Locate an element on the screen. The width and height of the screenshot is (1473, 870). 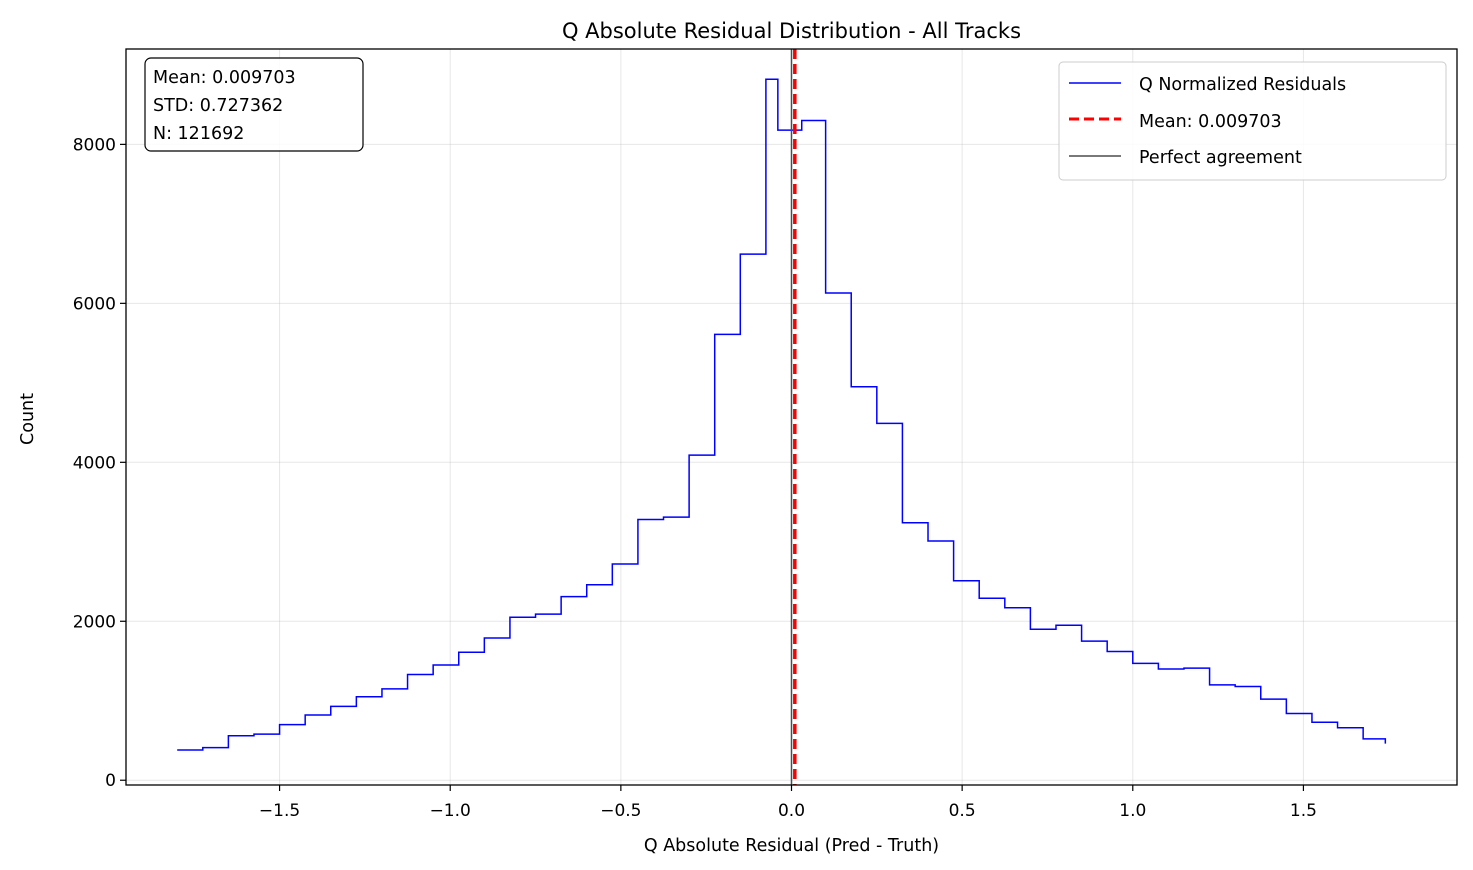
x-tick-label: −1.5 is located at coordinates (279, 811).